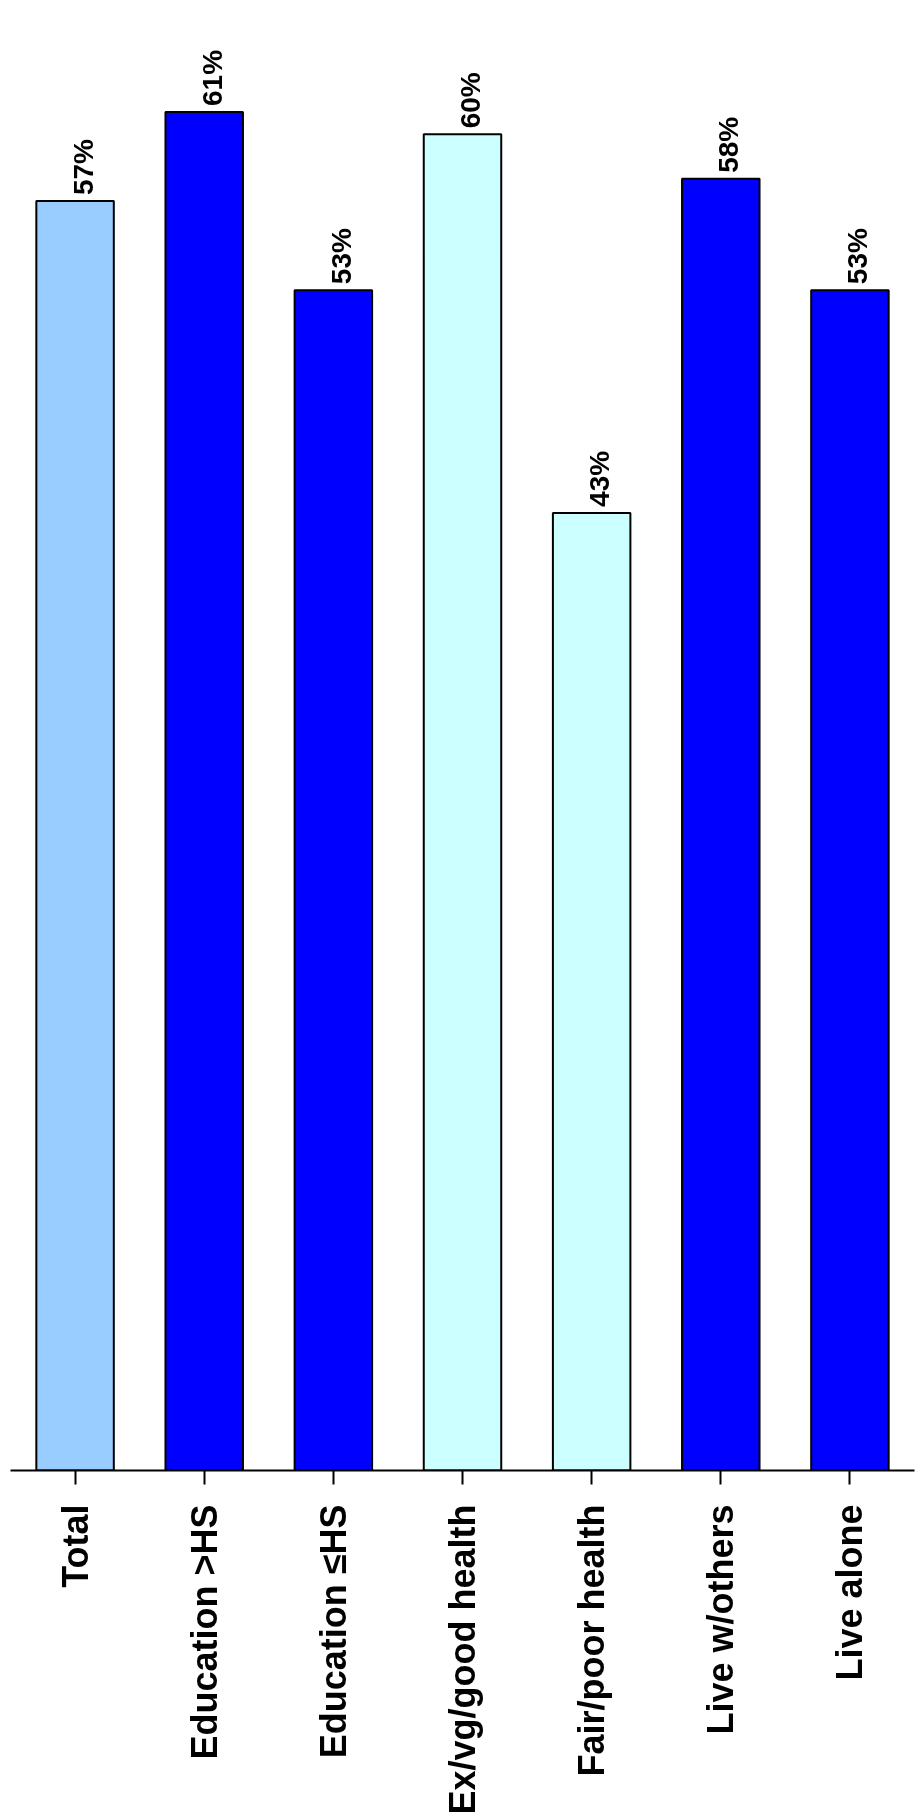 The image size is (924, 1817). What do you see at coordinates (850, 1592) in the screenshot?
I see `x-tick-label: Live alone` at bounding box center [850, 1592].